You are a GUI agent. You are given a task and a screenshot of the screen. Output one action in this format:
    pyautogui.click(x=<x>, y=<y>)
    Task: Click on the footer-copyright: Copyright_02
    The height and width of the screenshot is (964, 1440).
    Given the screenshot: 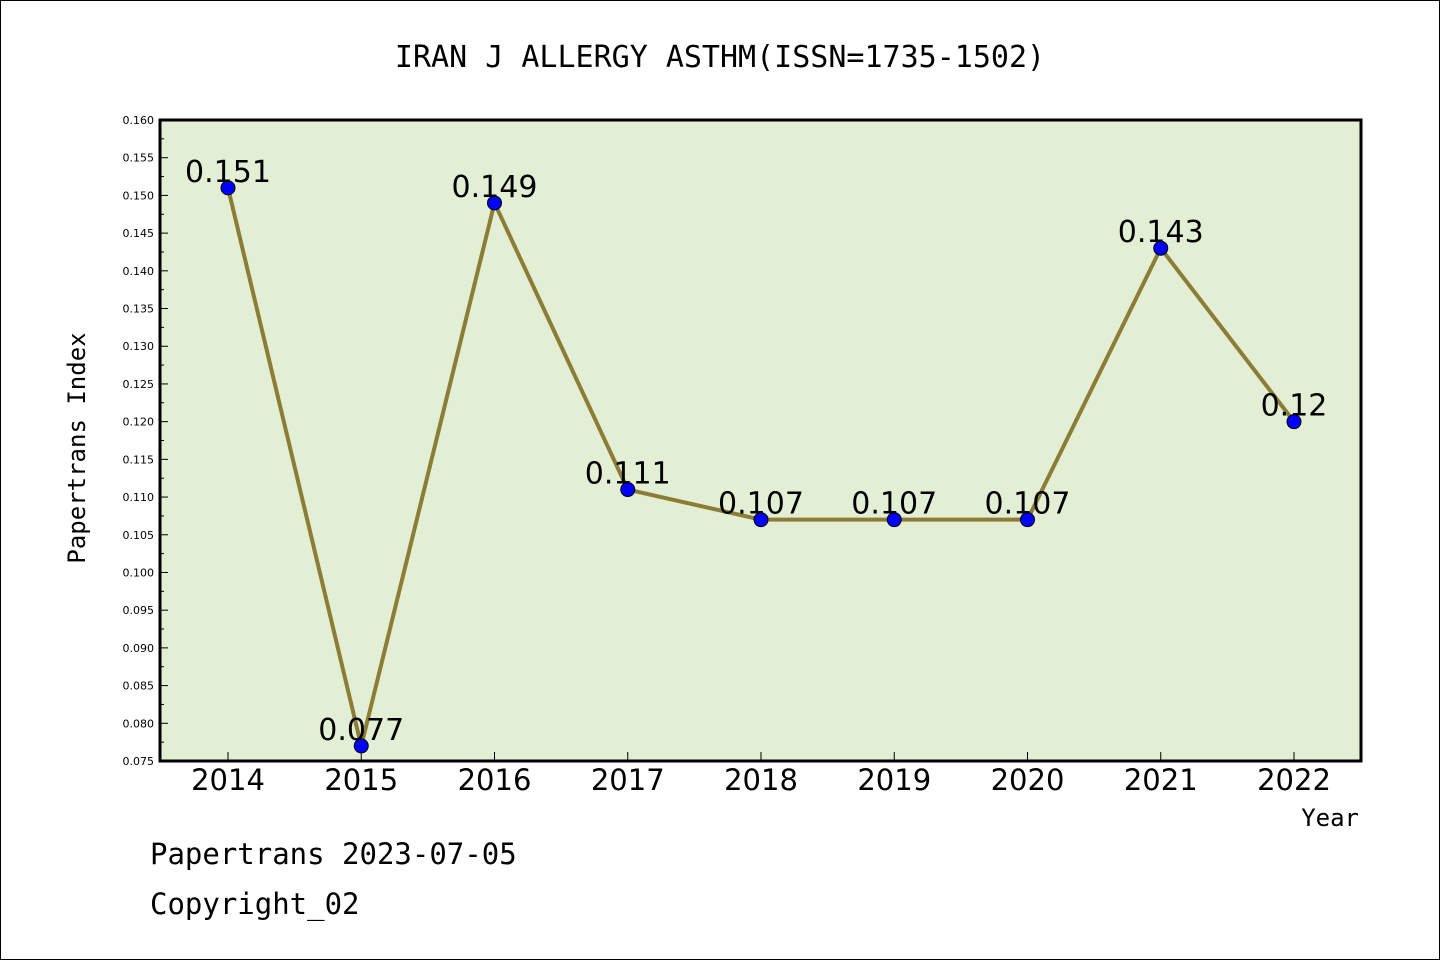 What is the action you would take?
    pyautogui.click(x=255, y=904)
    